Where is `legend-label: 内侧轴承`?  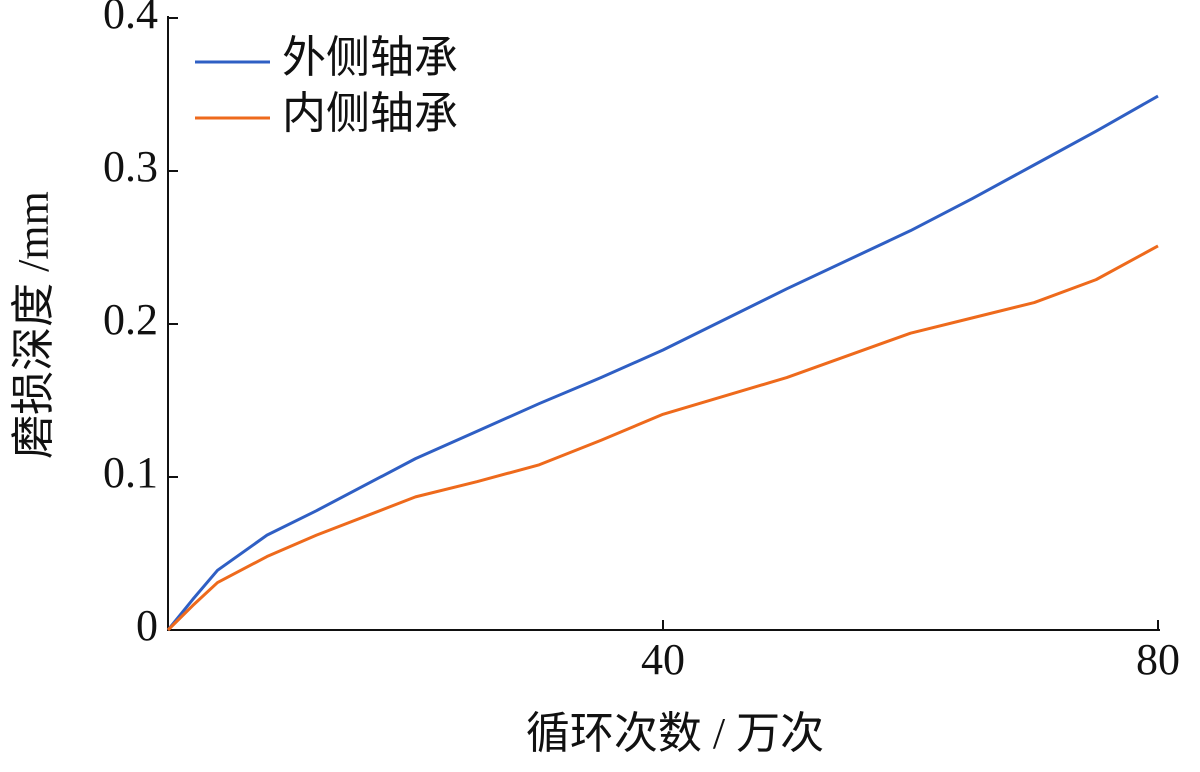 legend-label: 内侧轴承 is located at coordinates (370, 113).